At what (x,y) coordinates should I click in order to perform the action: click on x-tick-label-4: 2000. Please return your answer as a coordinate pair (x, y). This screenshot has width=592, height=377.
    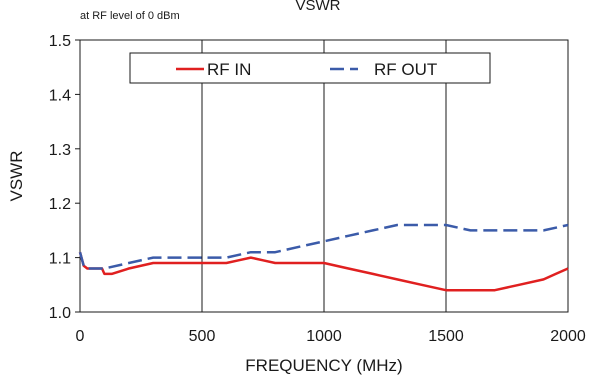
    Looking at the image, I should click on (568, 336).